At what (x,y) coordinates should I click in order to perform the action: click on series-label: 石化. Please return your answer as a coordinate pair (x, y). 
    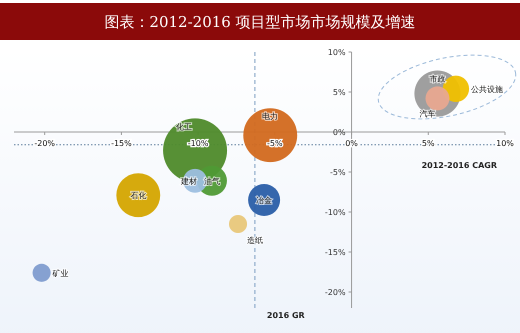
    Looking at the image, I should click on (138, 195).